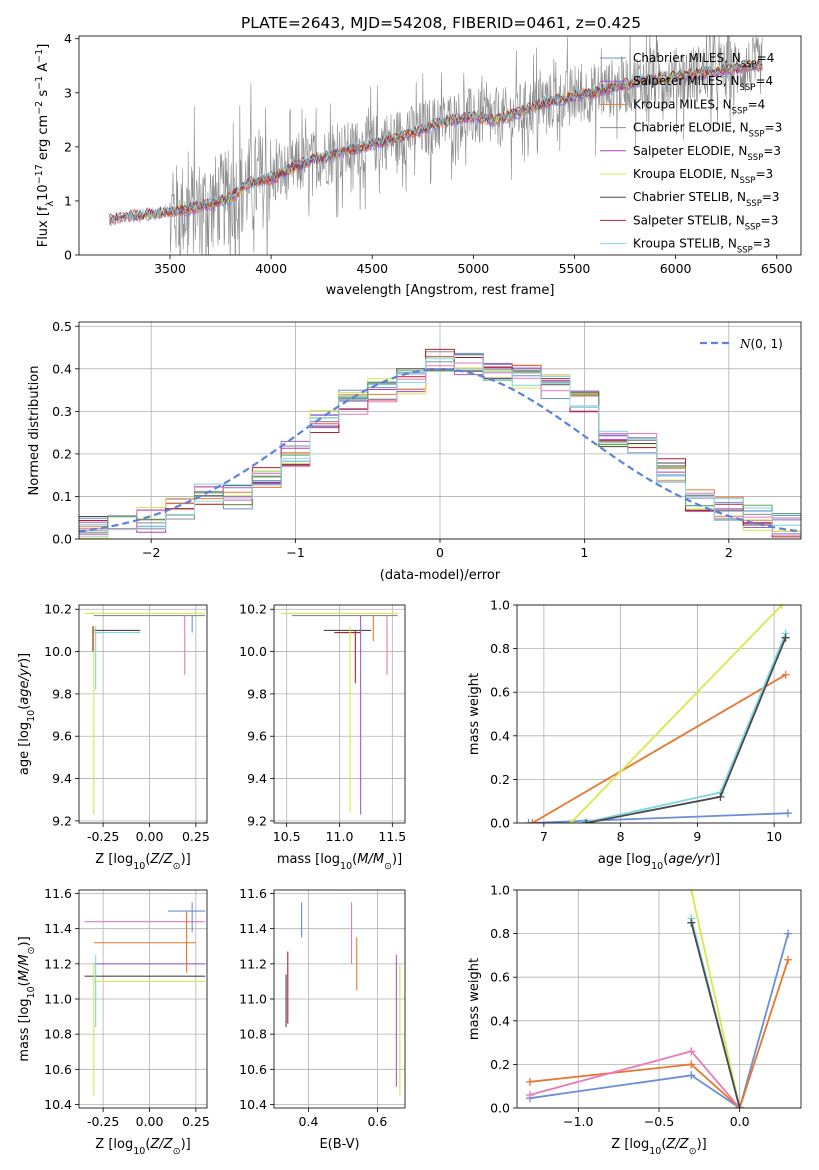 The height and width of the screenshot is (1170, 819). I want to click on plot-area-mass_vs_EBV, so click(343, 999).